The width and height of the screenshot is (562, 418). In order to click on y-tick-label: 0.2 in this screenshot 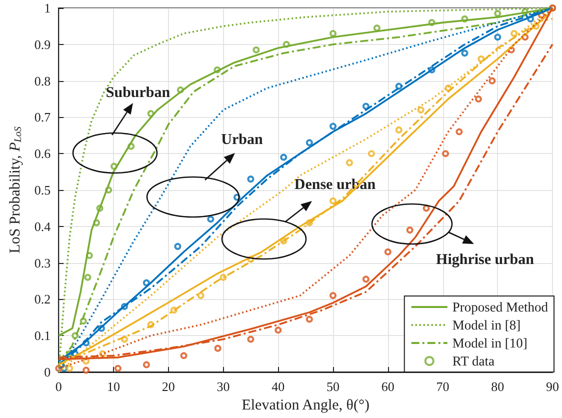, I will do `click(42, 299)`.